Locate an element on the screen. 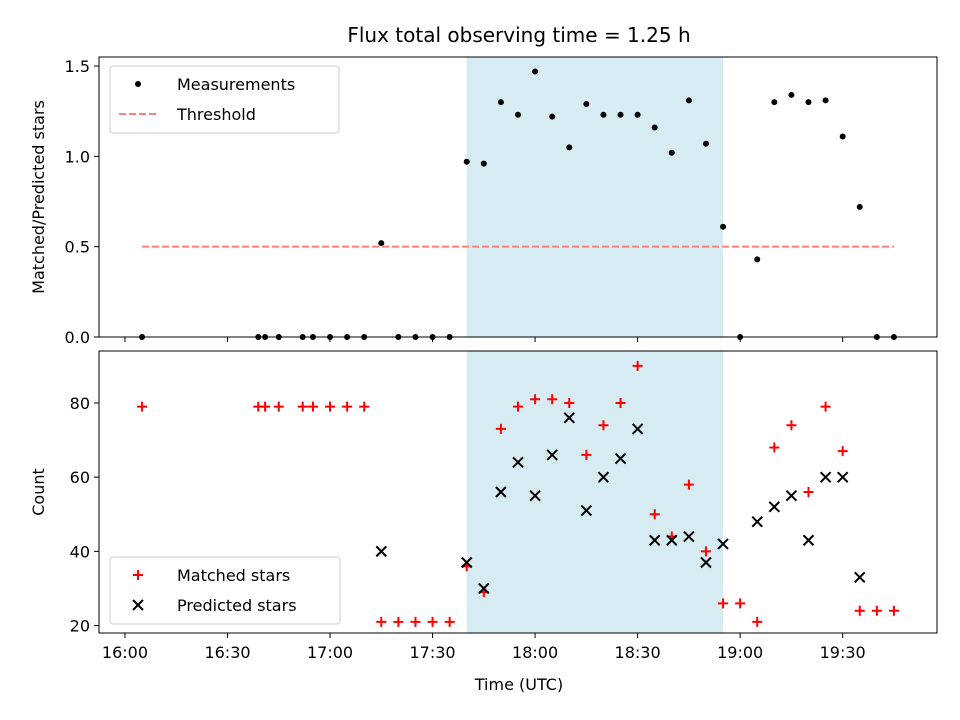 The height and width of the screenshot is (720, 960). legend-entry-label: Matched stars is located at coordinates (233, 575).